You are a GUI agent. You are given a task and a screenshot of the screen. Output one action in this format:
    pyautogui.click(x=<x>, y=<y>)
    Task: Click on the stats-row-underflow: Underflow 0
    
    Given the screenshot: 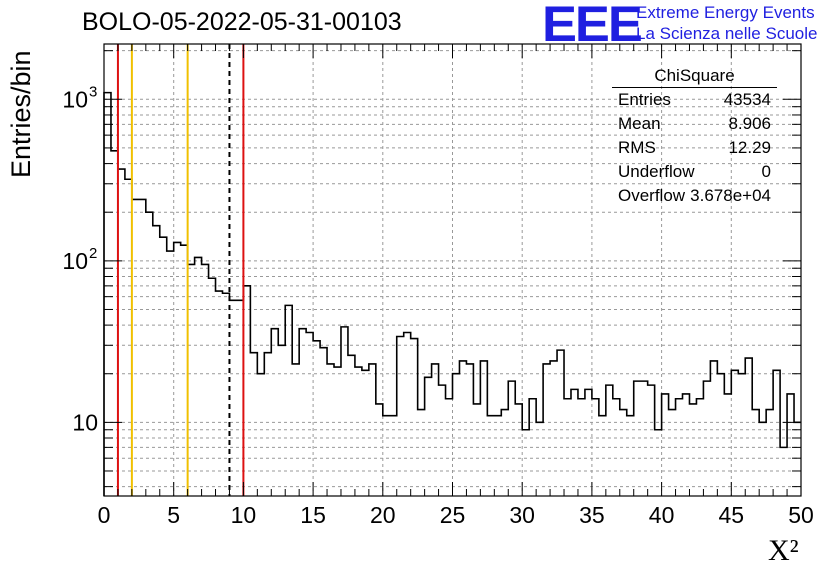 What is the action you would take?
    pyautogui.click(x=697, y=172)
    